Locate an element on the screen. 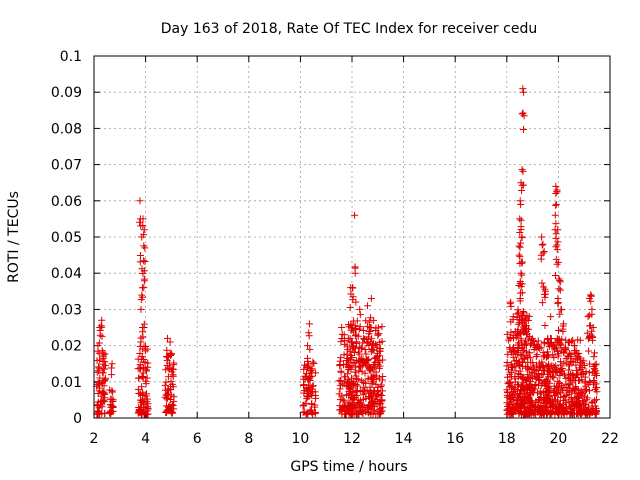 The width and height of the screenshot is (640, 480). y-tick-label: 0.05 is located at coordinates (66, 238).